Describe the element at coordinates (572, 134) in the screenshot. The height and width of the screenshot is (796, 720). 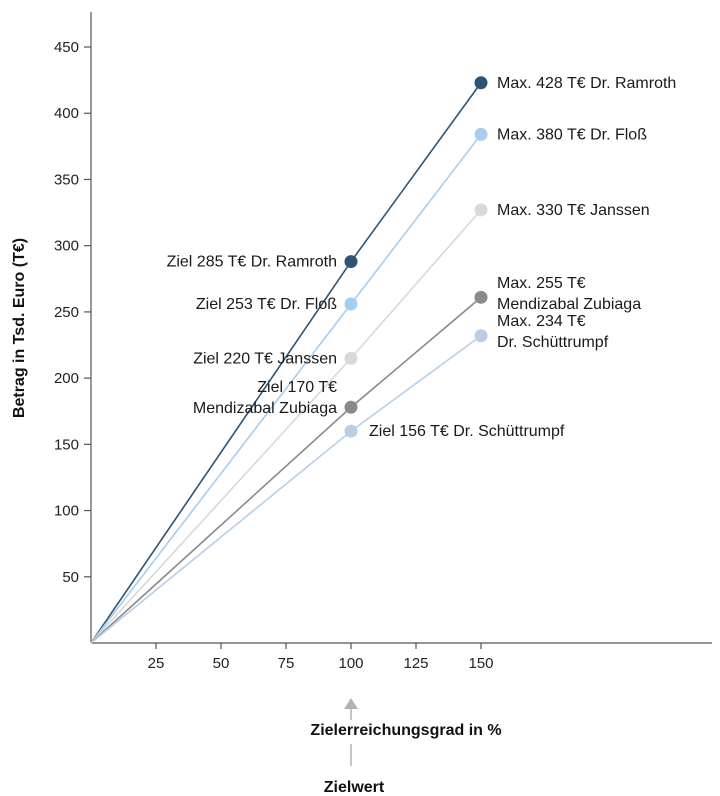
I see `data-label: Max. 380 T€ Dr. Floß` at that location.